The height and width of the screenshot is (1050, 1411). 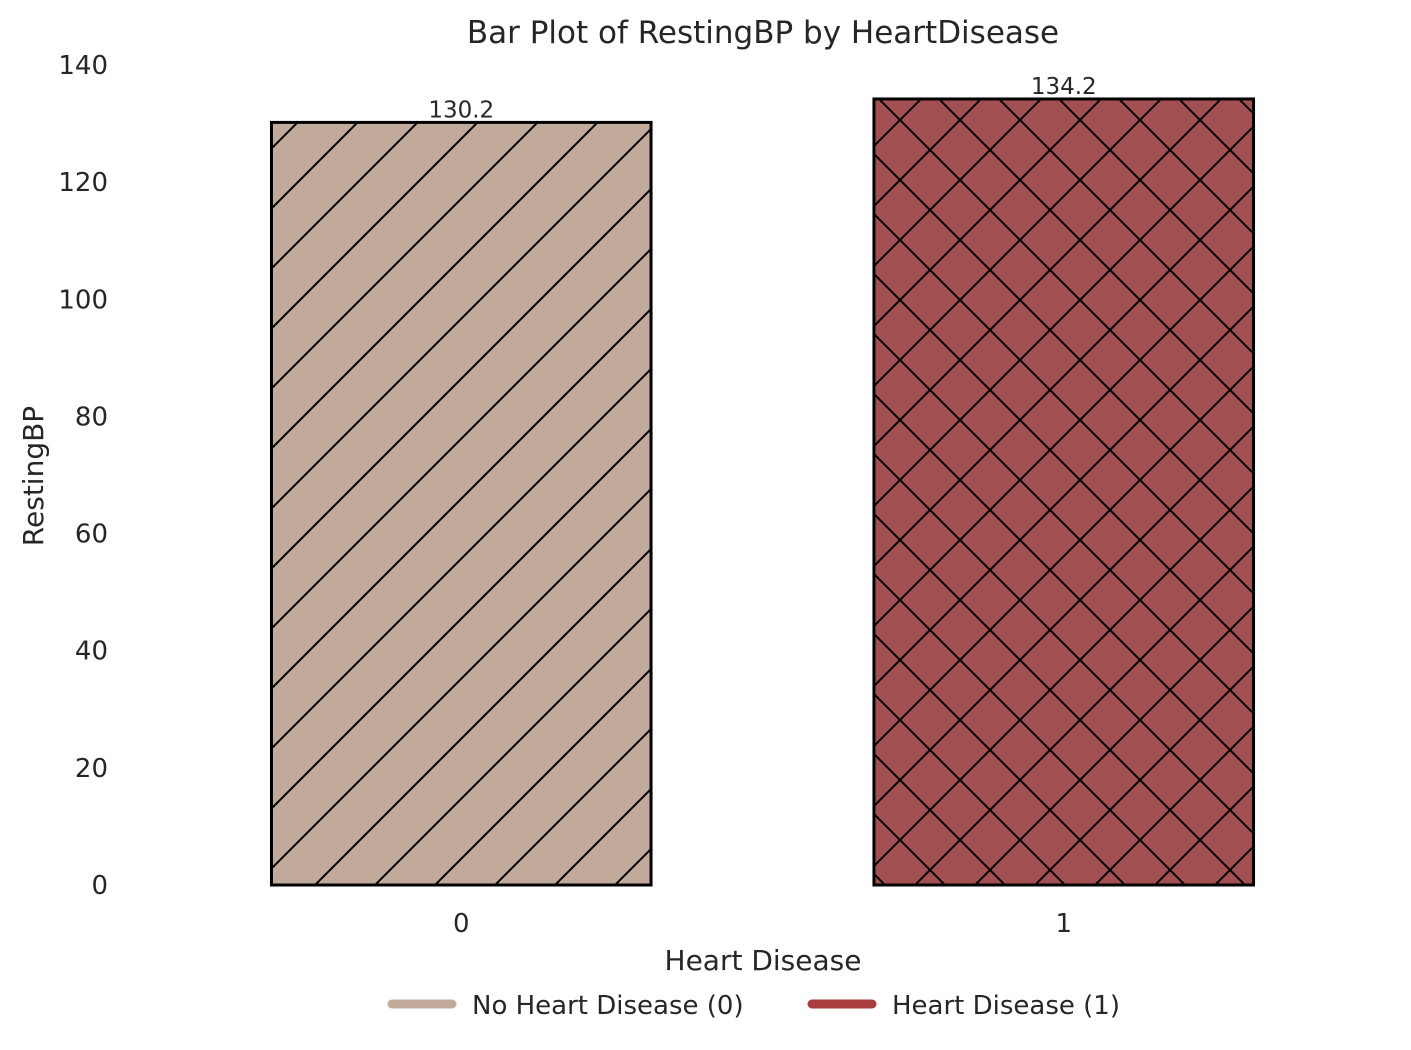 What do you see at coordinates (91, 652) in the screenshot?
I see `y-tick-label: 40` at bounding box center [91, 652].